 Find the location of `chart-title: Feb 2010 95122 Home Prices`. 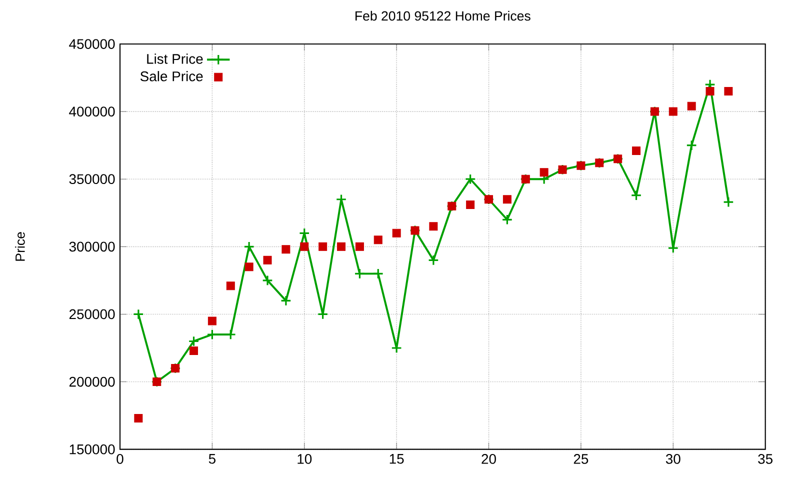

chart-title: Feb 2010 95122 Home Prices is located at coordinates (443, 15).